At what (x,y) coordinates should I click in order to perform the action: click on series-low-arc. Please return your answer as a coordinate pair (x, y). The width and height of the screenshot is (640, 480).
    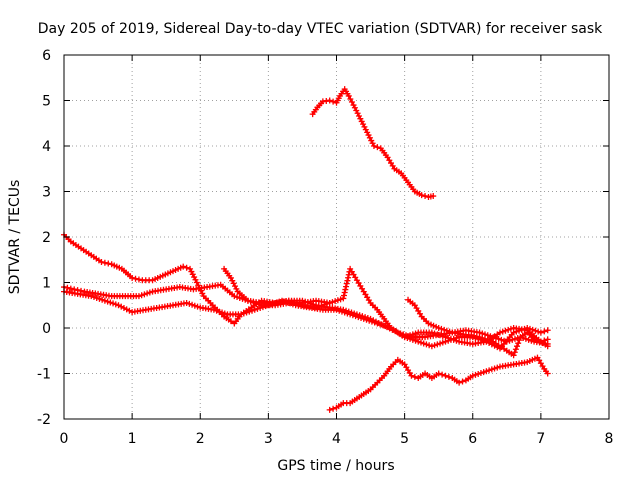
    Looking at the image, I should click on (438, 383).